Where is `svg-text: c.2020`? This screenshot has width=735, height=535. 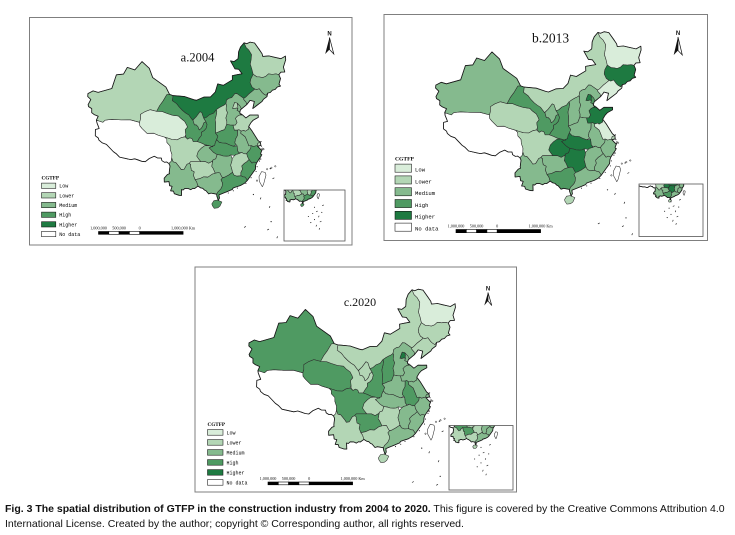 svg-text: c.2020 is located at coordinates (360, 302).